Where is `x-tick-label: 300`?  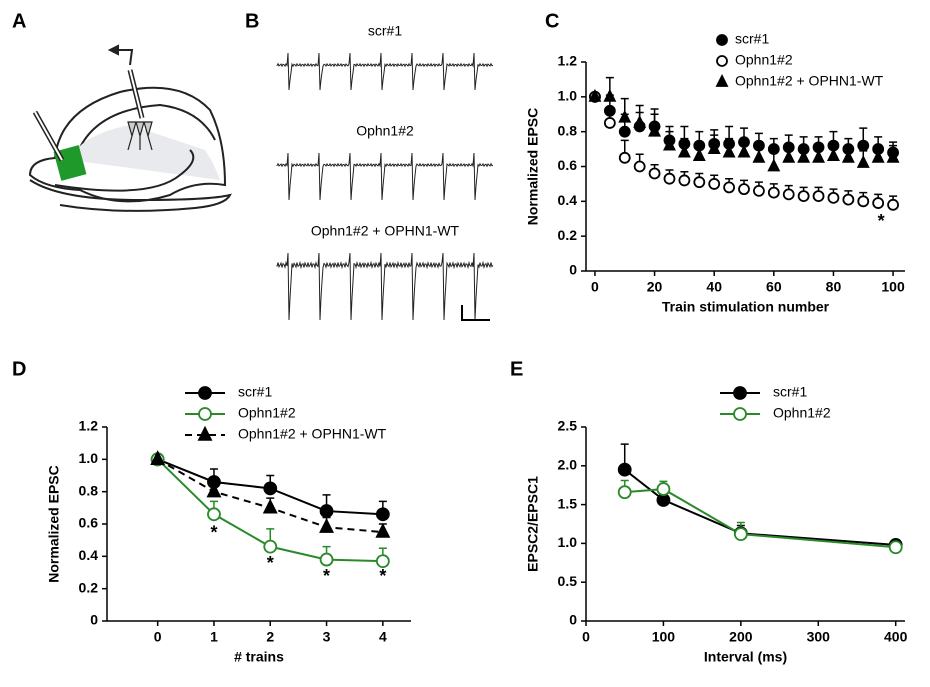 x-tick-label: 300 is located at coordinates (819, 637).